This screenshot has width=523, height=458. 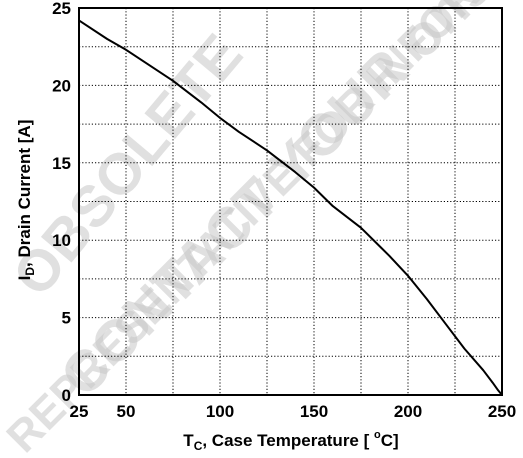 I want to click on x-tick-label: 100, so click(x=220, y=411).